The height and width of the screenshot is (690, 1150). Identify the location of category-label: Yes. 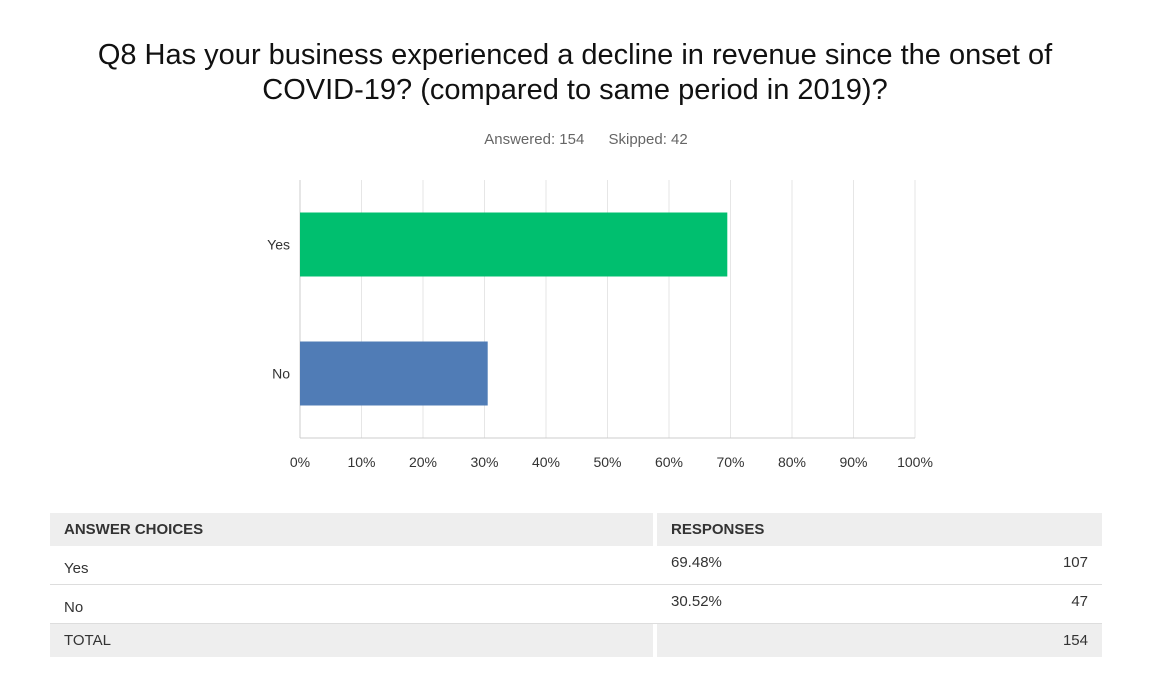
(278, 245).